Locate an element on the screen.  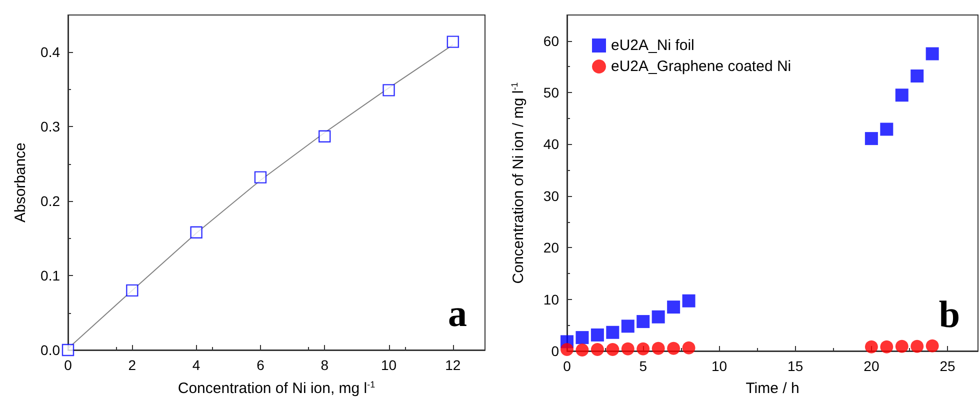
y-axis-title: Absorbance is located at coordinates (20, 182).